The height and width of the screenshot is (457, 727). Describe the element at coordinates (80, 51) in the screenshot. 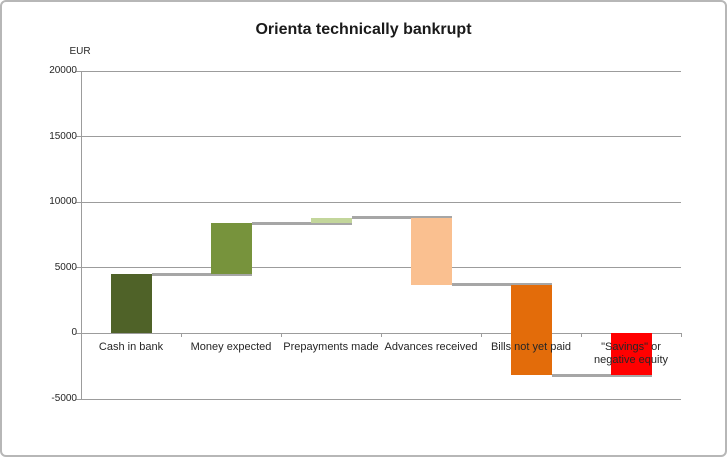

I see `y-axis-unit-label: EUR` at that location.